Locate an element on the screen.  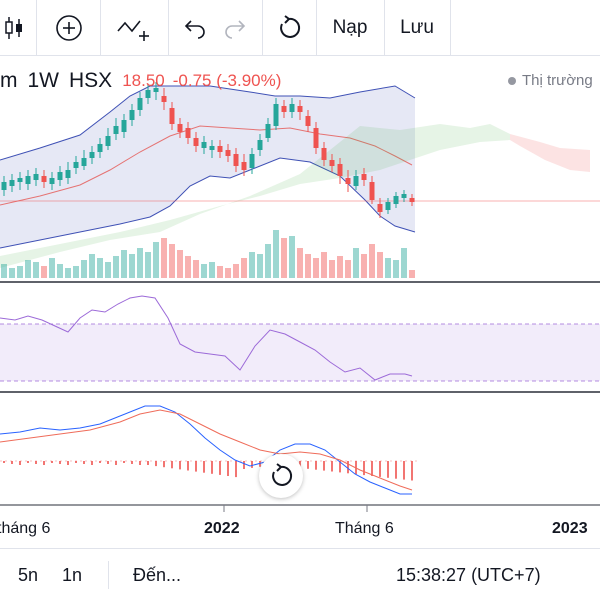
range-5d-button: 5n is located at coordinates (28, 574).